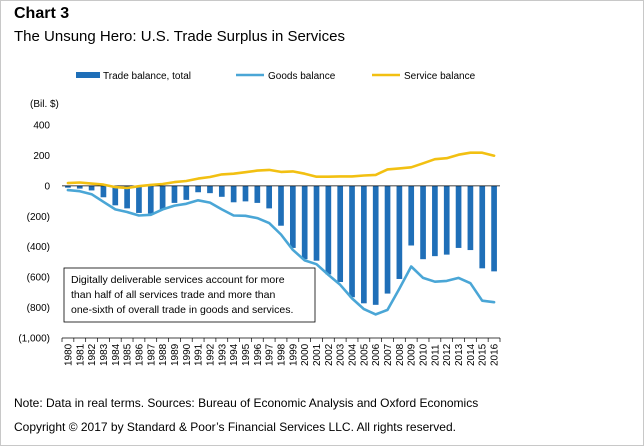 Image resolution: width=644 pixels, height=446 pixels. I want to click on x-tick-label: 2001, so click(317, 354).